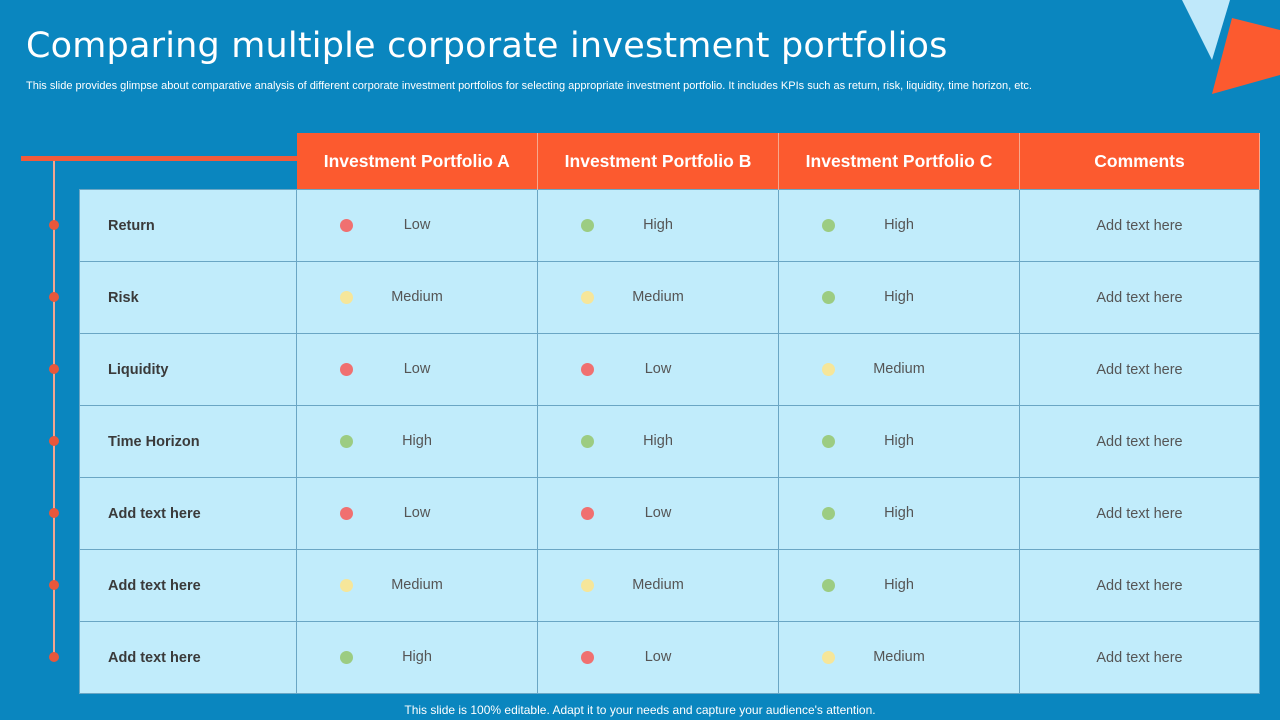 The image size is (1280, 720). I want to click on row-label: Risk, so click(188, 297).